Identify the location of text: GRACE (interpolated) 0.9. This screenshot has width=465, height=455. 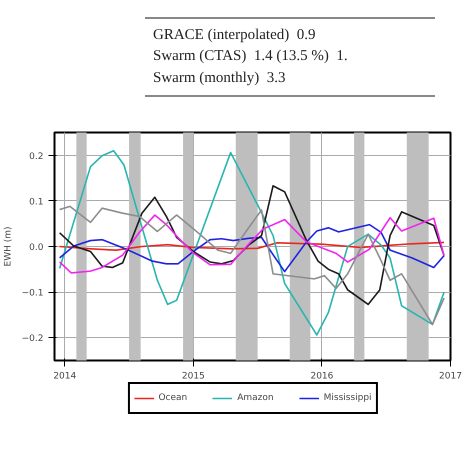
(234, 35).